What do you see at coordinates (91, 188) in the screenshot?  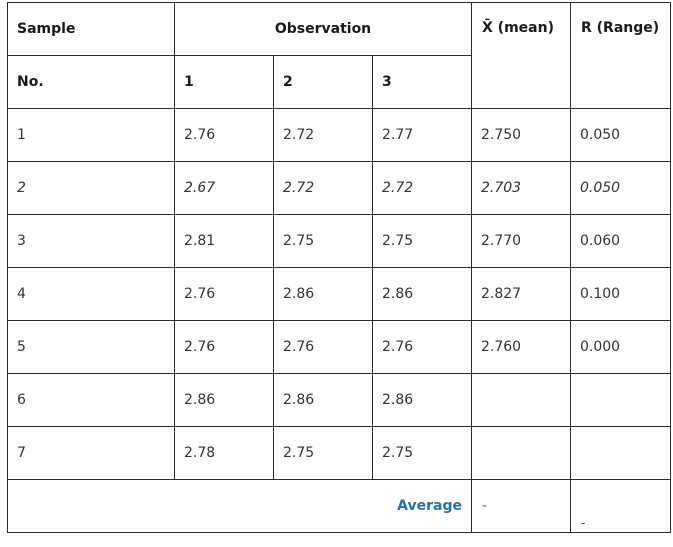 I see `sample-no-cell: 2` at bounding box center [91, 188].